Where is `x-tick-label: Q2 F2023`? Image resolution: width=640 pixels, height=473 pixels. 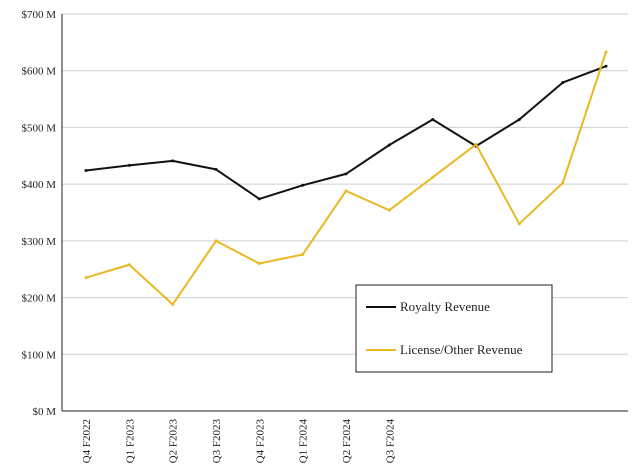 x-tick-label: Q2 F2023 is located at coordinates (174, 441).